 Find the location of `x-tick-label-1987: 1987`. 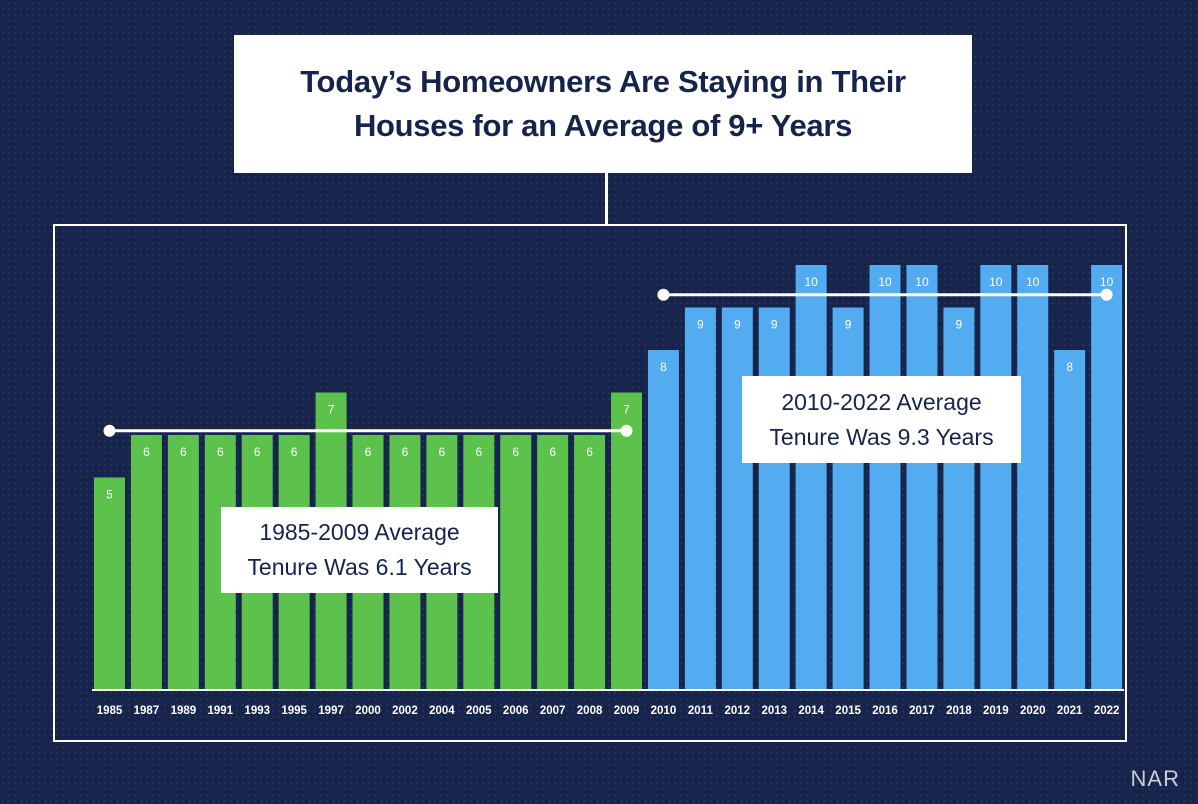

x-tick-label-1987: 1987 is located at coordinates (147, 711).